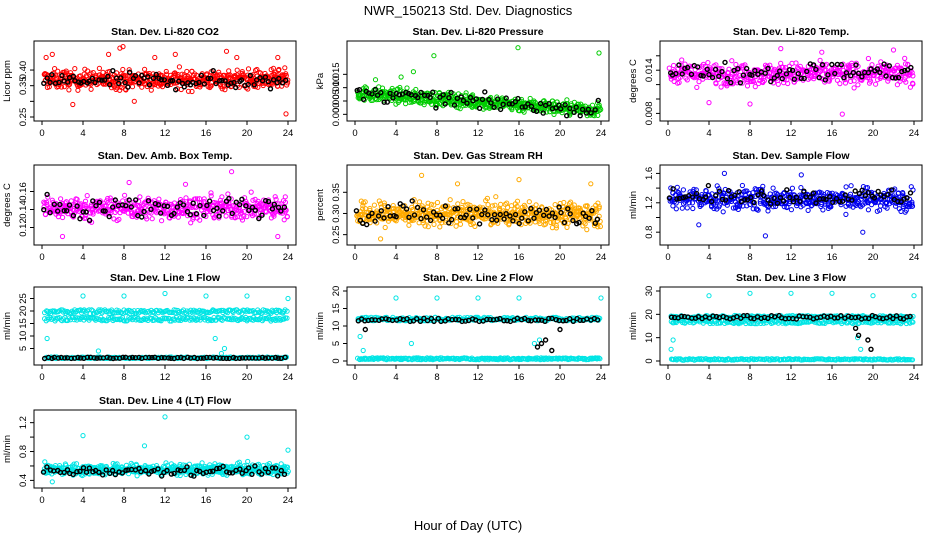 This screenshot has width=936, height=540. I want to click on x-tick-label: 4, so click(708, 133).